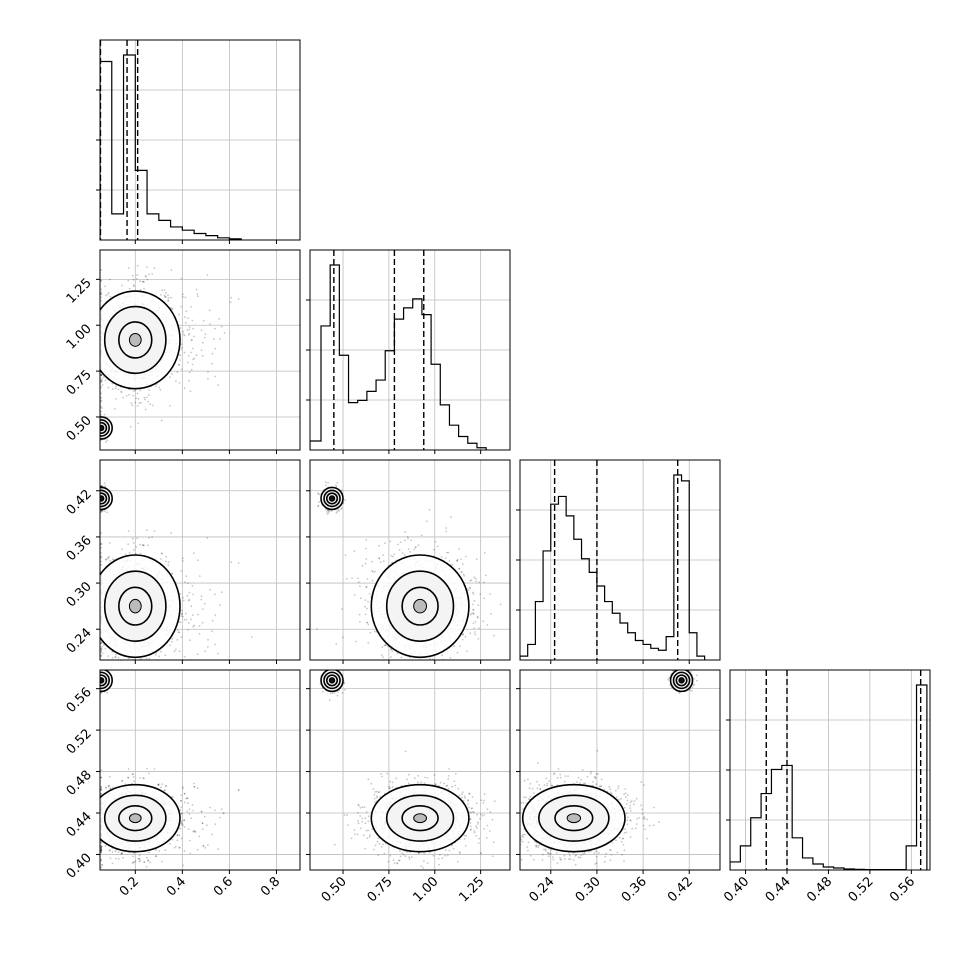 The width and height of the screenshot is (970, 970). What do you see at coordinates (79, 824) in the screenshot?
I see `y-tick-label: 0.44` at bounding box center [79, 824].